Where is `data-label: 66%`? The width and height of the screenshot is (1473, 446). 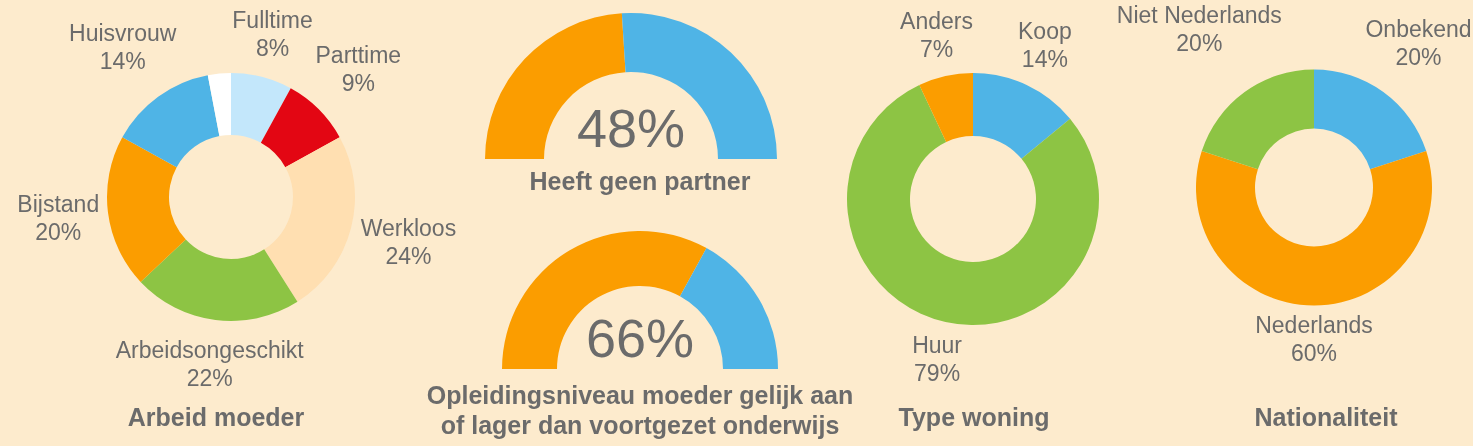 data-label: 66% is located at coordinates (640, 338).